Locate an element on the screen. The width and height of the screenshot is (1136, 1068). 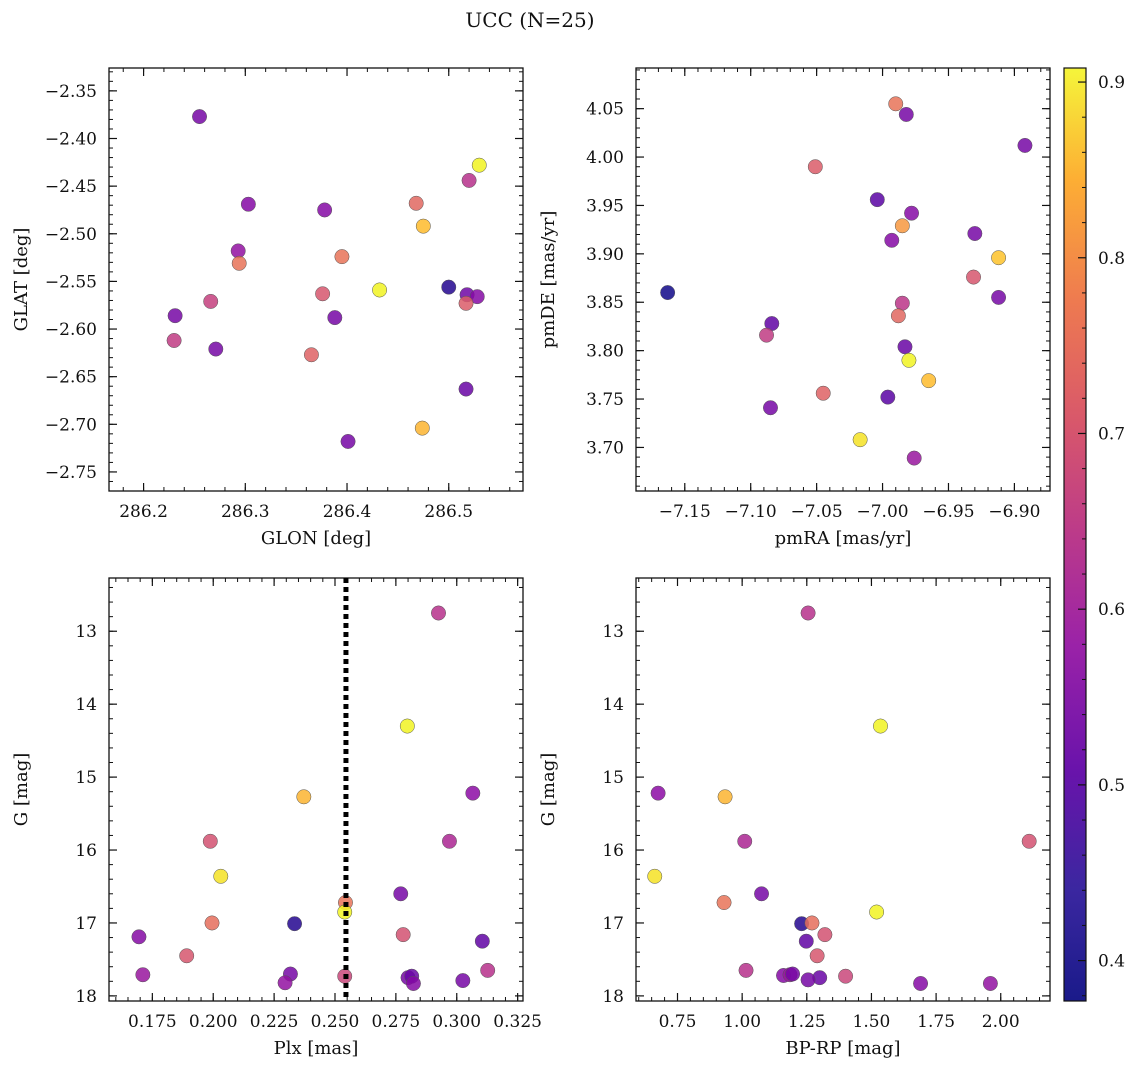
y-tick-label: 3.85 is located at coordinates (605, 303).